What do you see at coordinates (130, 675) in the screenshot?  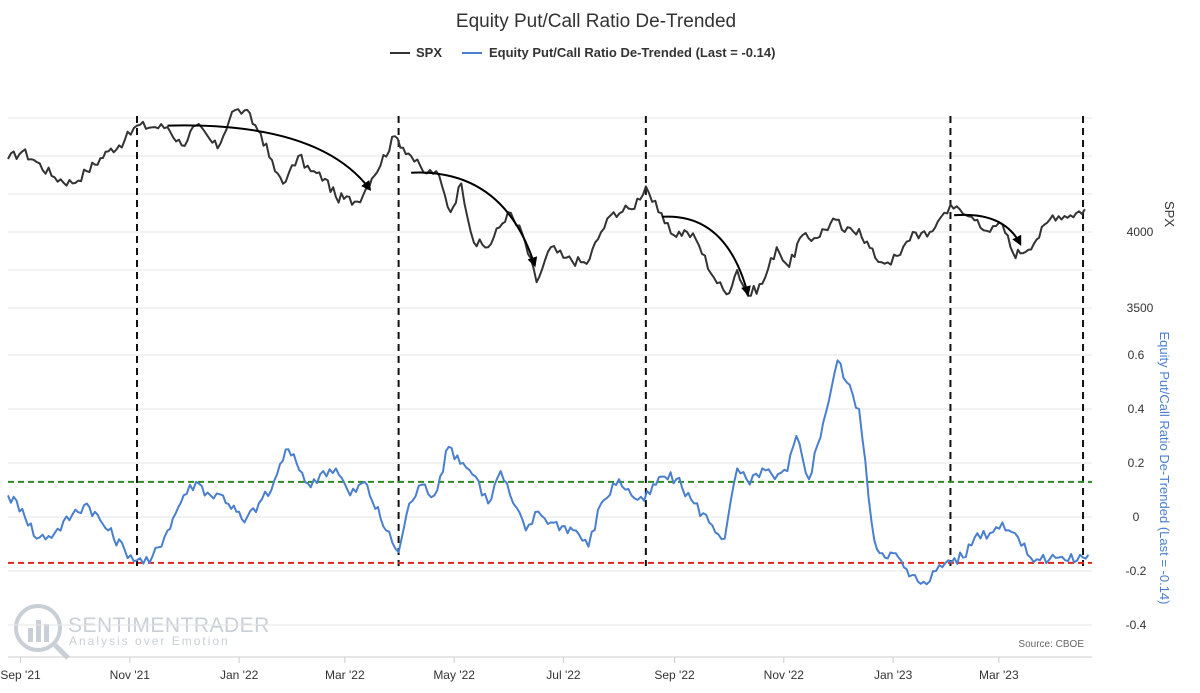 I see `x-tick-label: Nov '21` at bounding box center [130, 675].